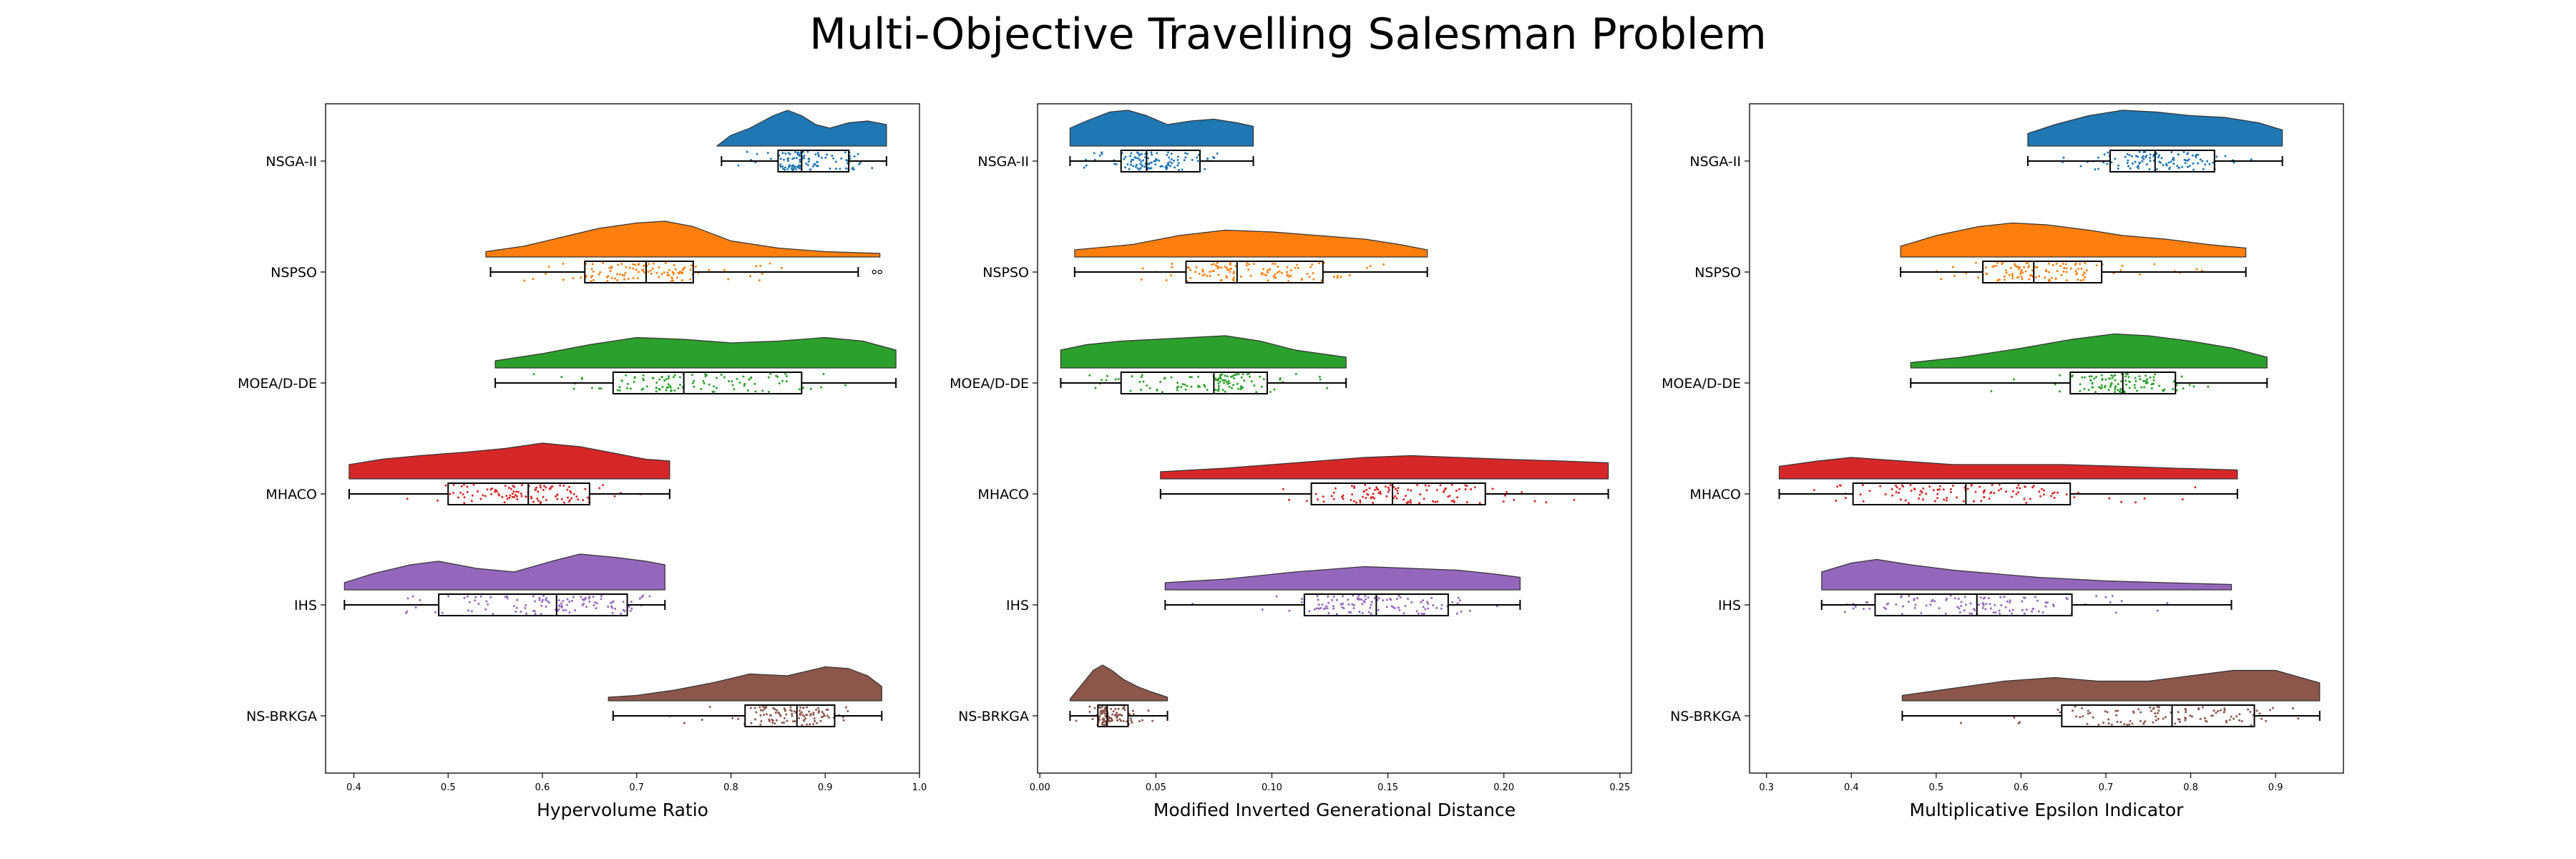 The height and width of the screenshot is (859, 2576). What do you see at coordinates (353, 787) in the screenshot?
I see `x-tick-label: 0.4` at bounding box center [353, 787].